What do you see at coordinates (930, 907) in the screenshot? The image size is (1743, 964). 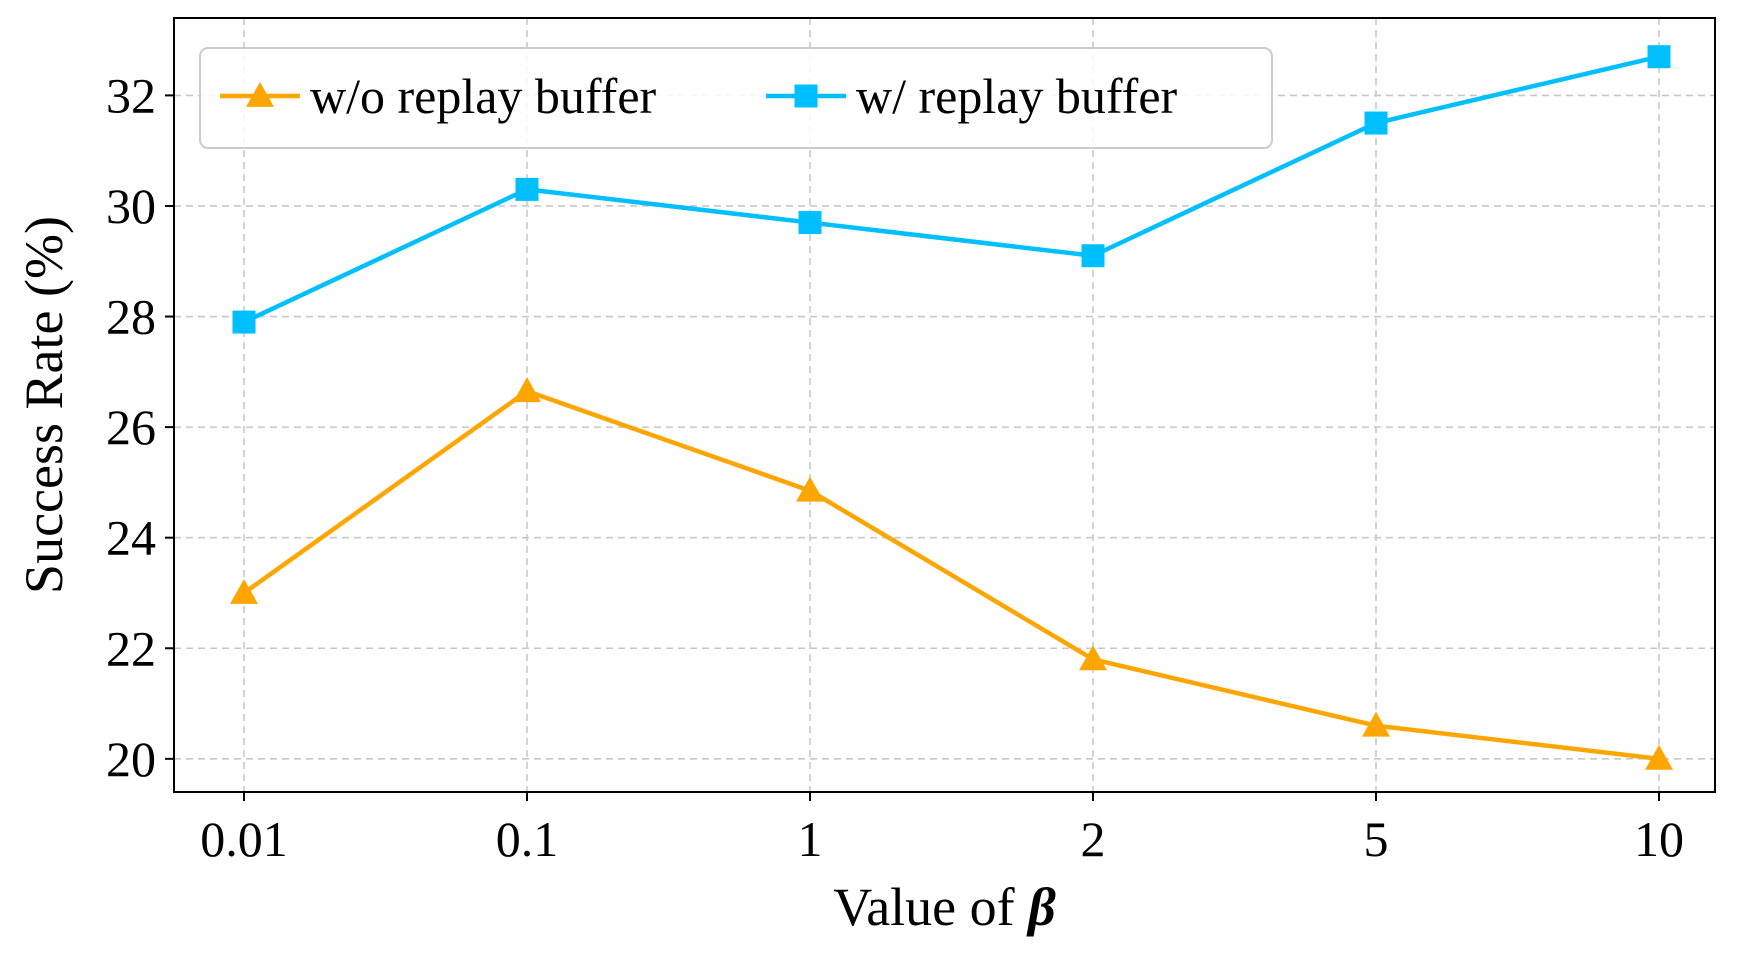 I see `x-axis-label-text: Value of` at bounding box center [930, 907].